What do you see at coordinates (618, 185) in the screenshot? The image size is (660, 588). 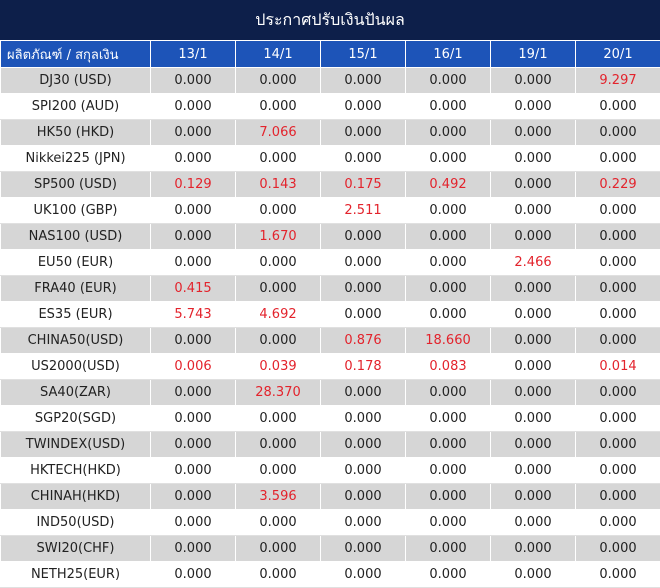 I see `dividend-value-cell: 0.229` at bounding box center [618, 185].